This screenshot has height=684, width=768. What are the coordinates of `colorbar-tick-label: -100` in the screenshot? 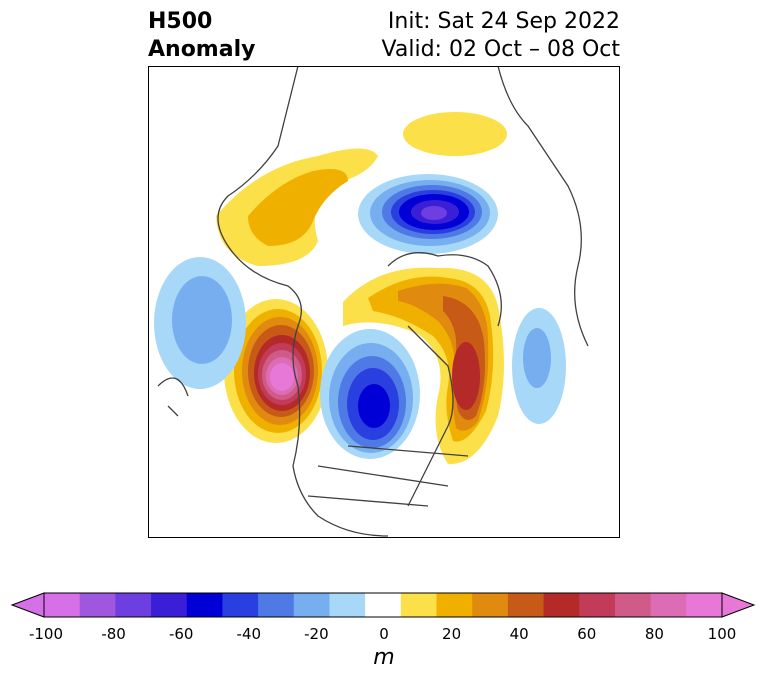 It's located at (46, 634).